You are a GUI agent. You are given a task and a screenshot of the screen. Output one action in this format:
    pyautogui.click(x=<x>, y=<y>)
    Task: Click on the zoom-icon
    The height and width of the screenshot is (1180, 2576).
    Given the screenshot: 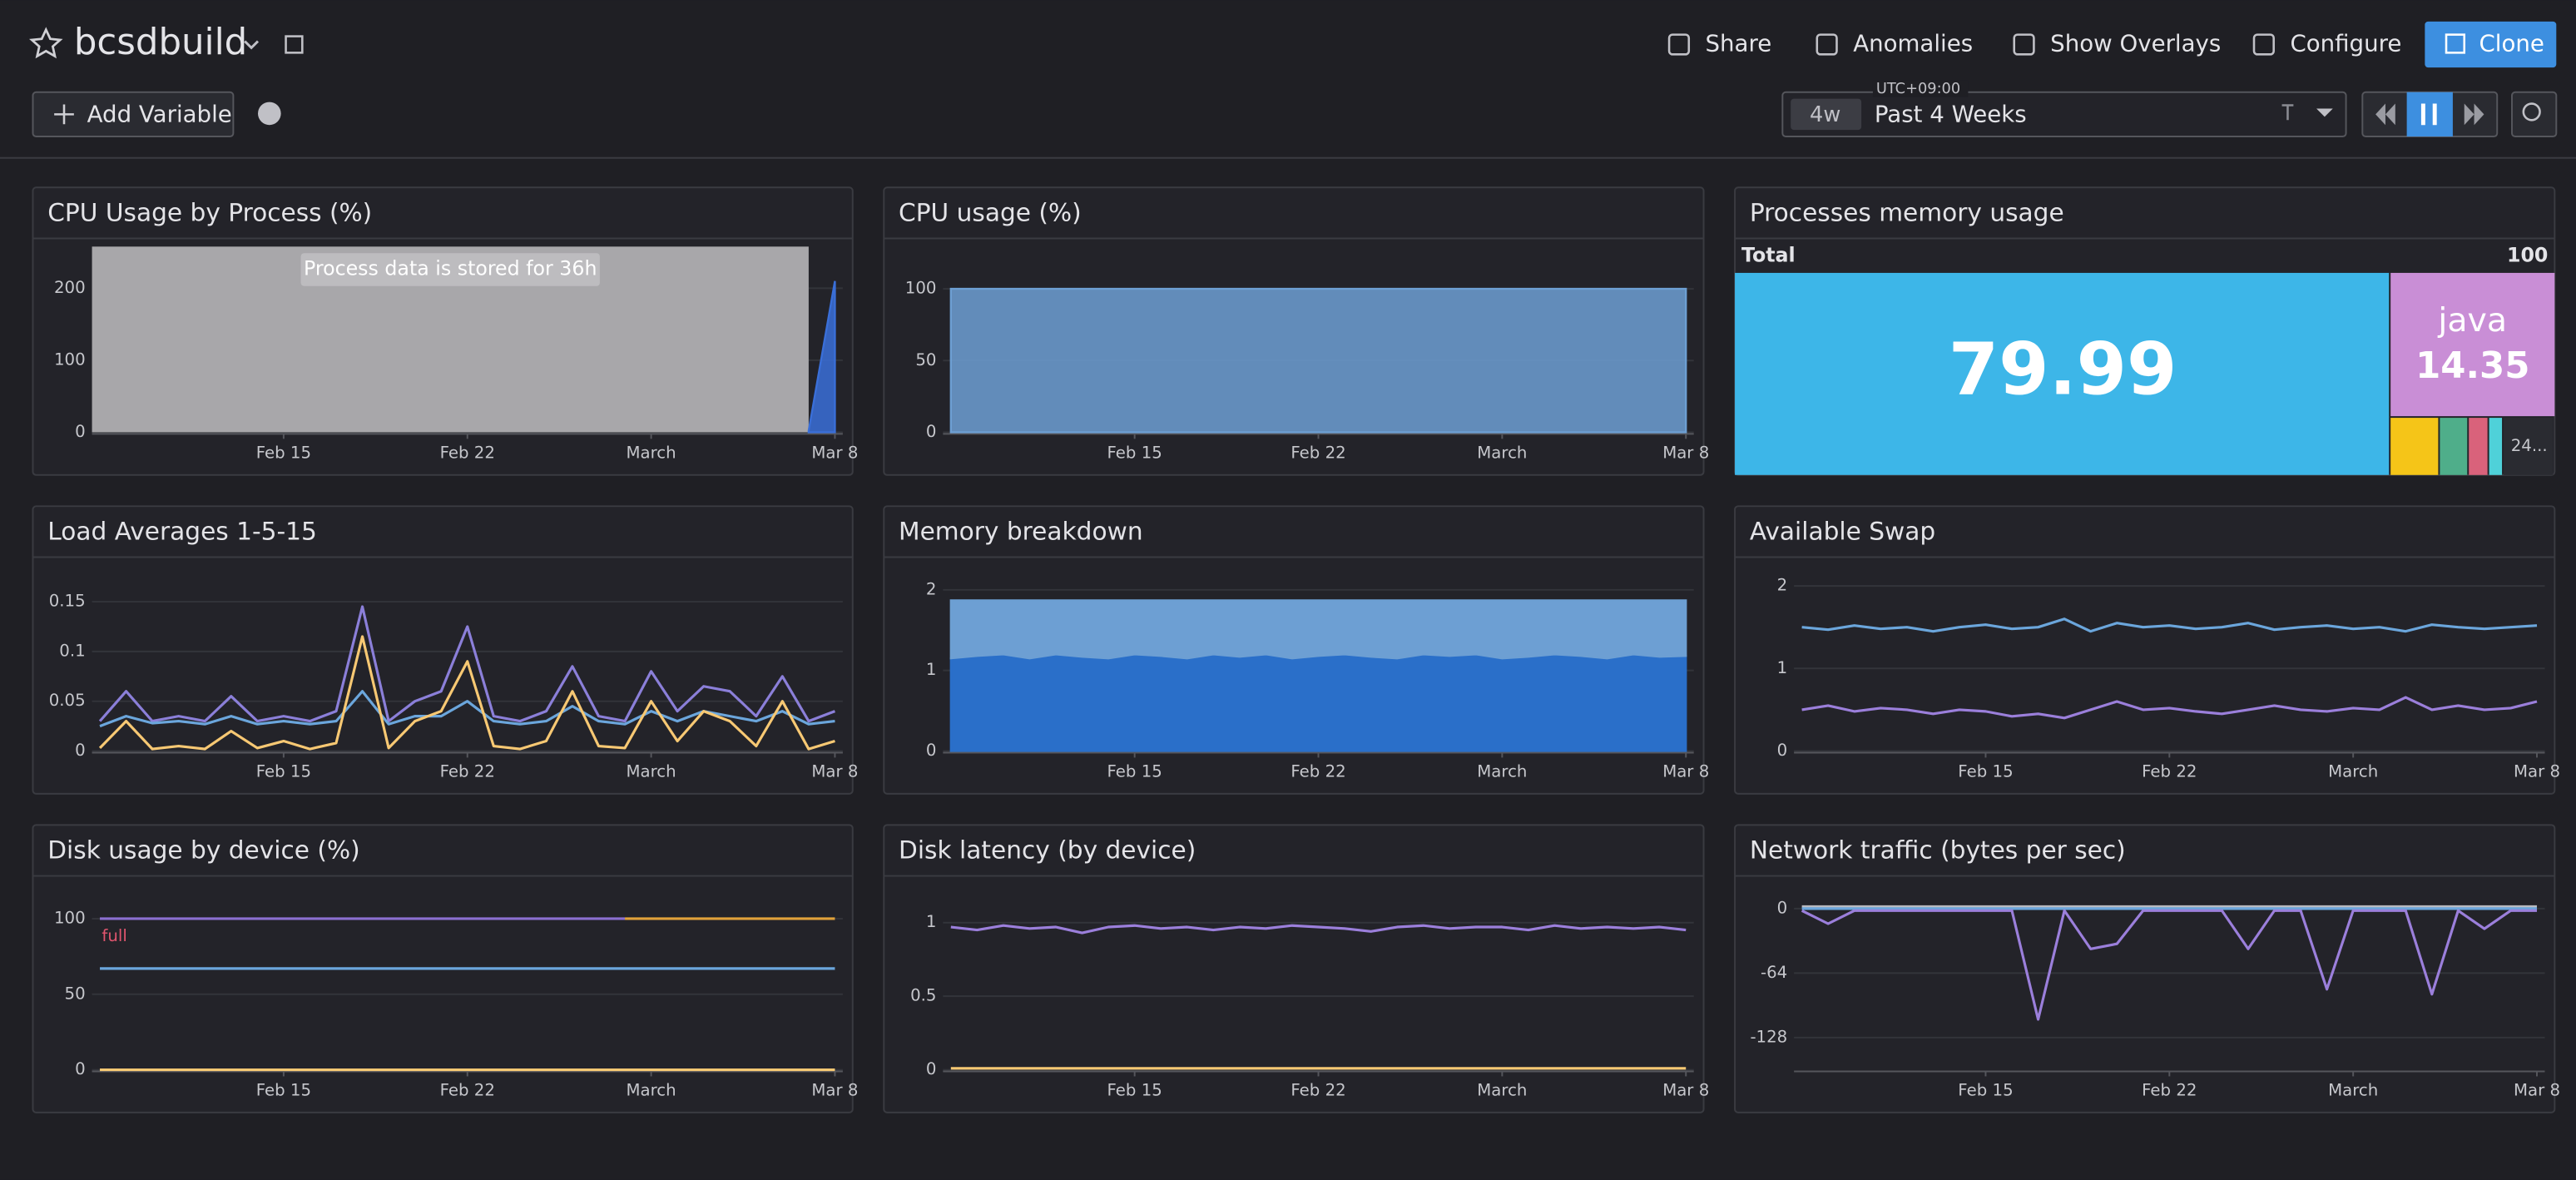 What is the action you would take?
    pyautogui.click(x=2532, y=111)
    